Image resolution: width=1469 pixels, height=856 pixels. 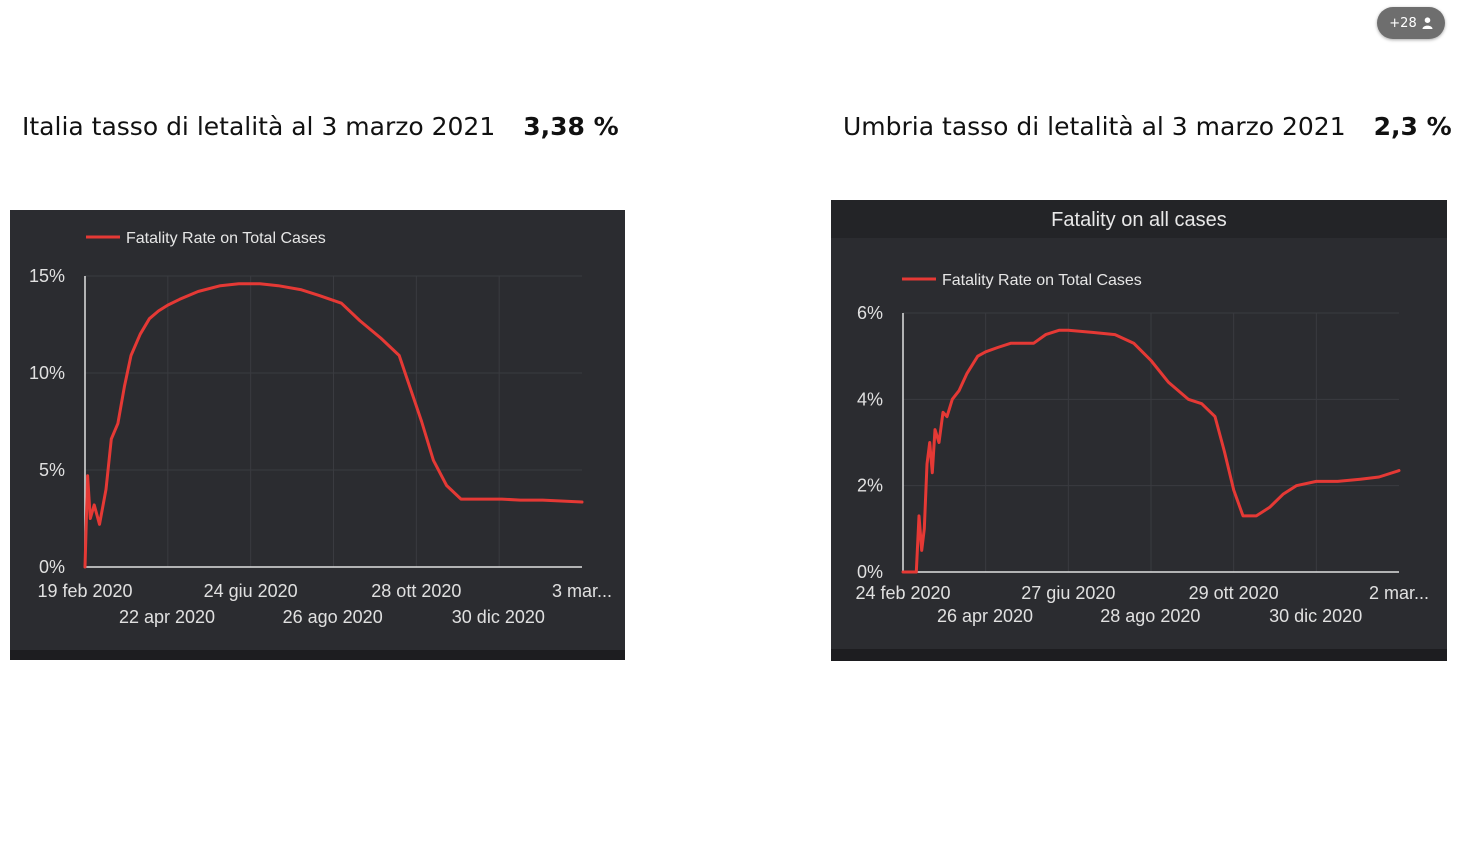 I want to click on umbria-x-tick-label: 30 dic 2020, so click(x=1315, y=616).